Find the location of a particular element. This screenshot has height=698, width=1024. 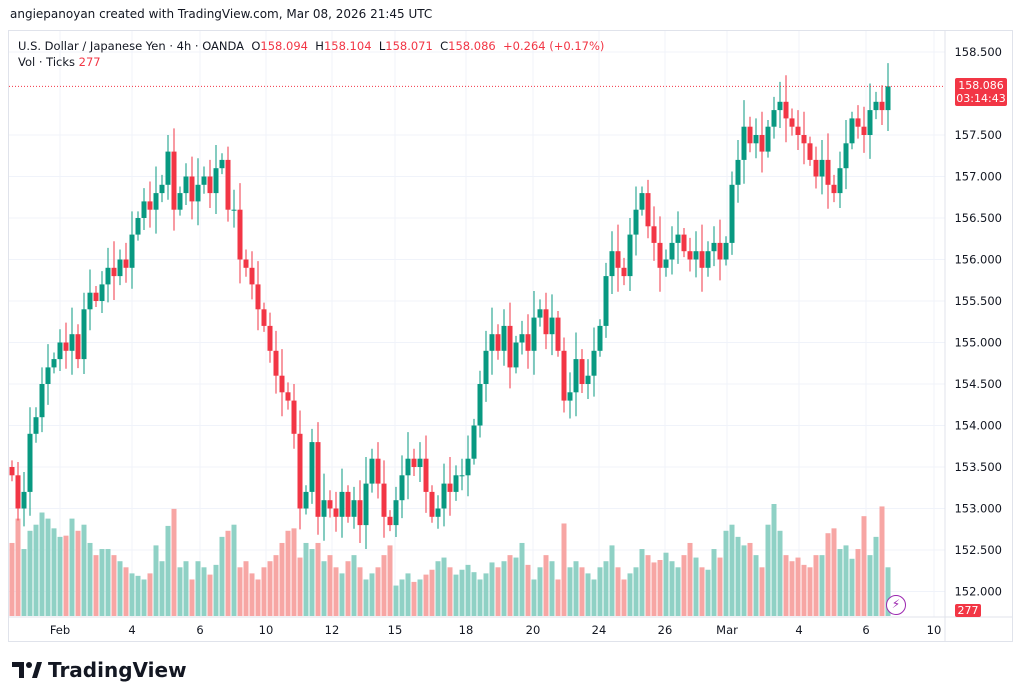

x-tick-label: Mar is located at coordinates (727, 630).